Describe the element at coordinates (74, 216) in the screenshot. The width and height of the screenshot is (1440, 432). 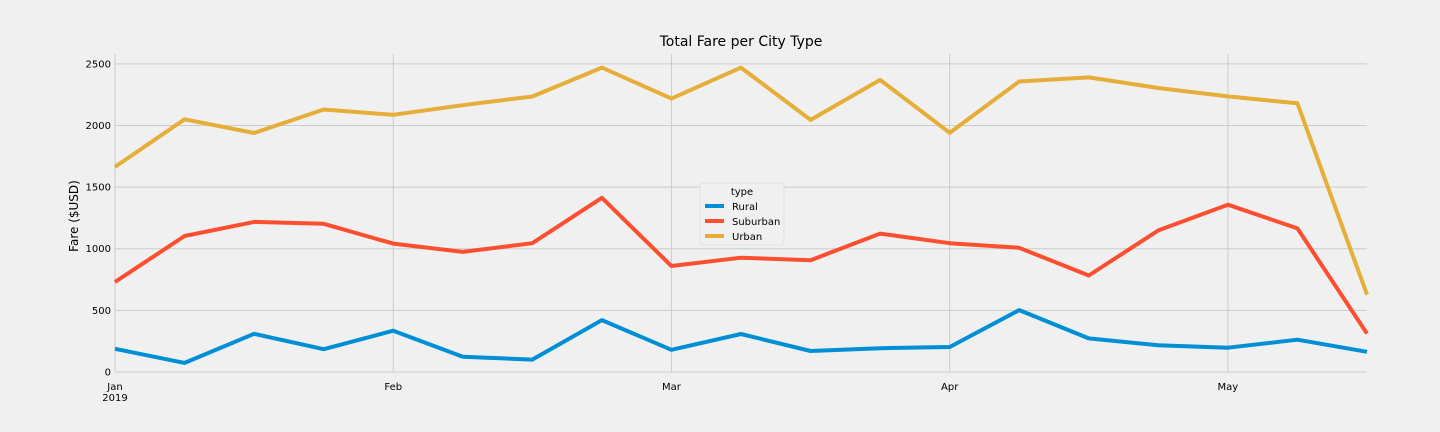
I see `y-axis-label: Fare ($USD)` at that location.